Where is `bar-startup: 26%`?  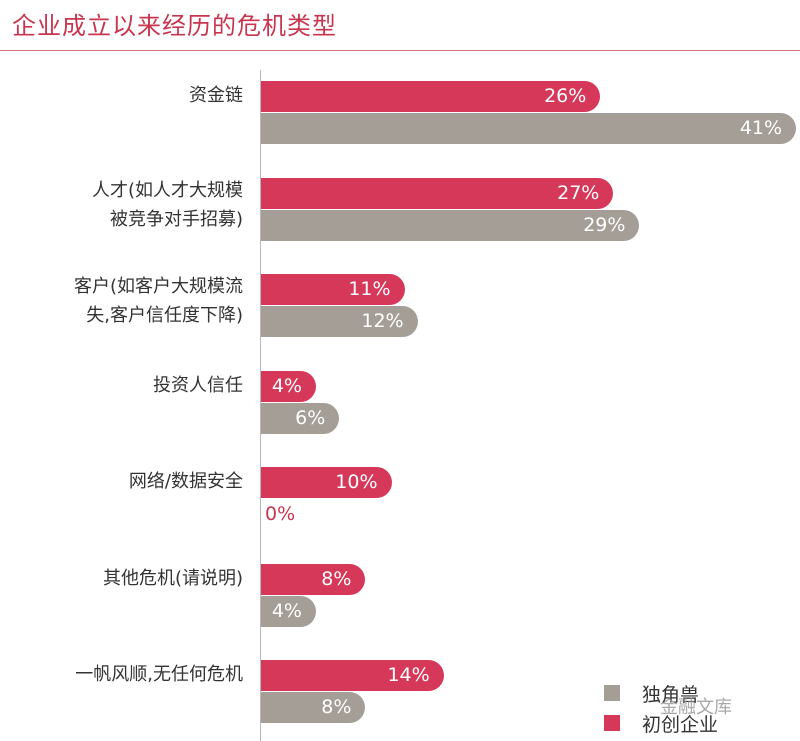
bar-startup: 26% is located at coordinates (431, 96).